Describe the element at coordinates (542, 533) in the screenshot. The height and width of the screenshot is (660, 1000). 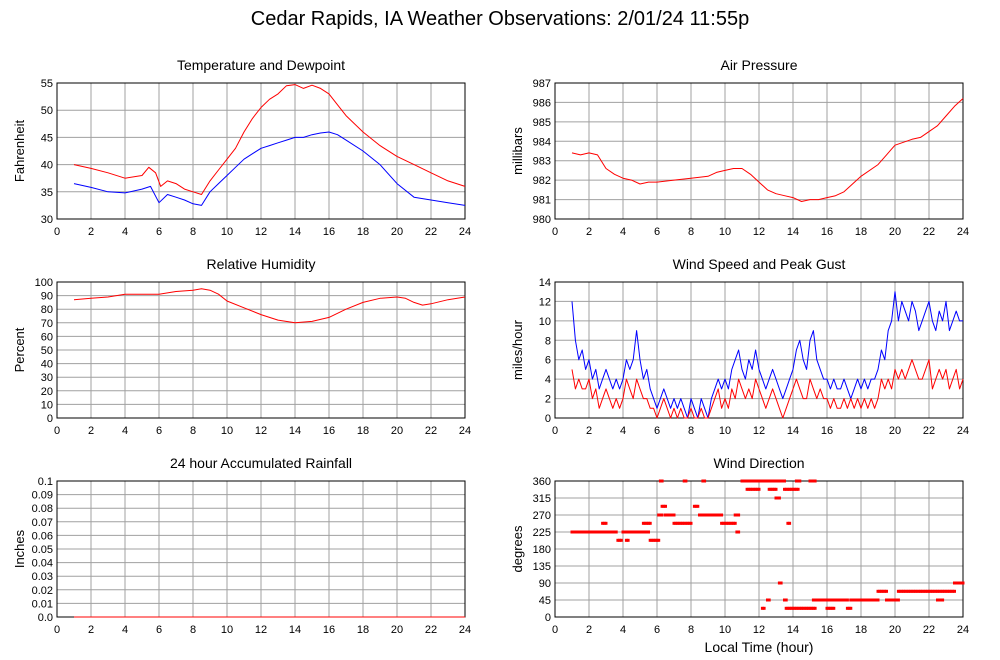
I see `y-tick-label: 225` at that location.